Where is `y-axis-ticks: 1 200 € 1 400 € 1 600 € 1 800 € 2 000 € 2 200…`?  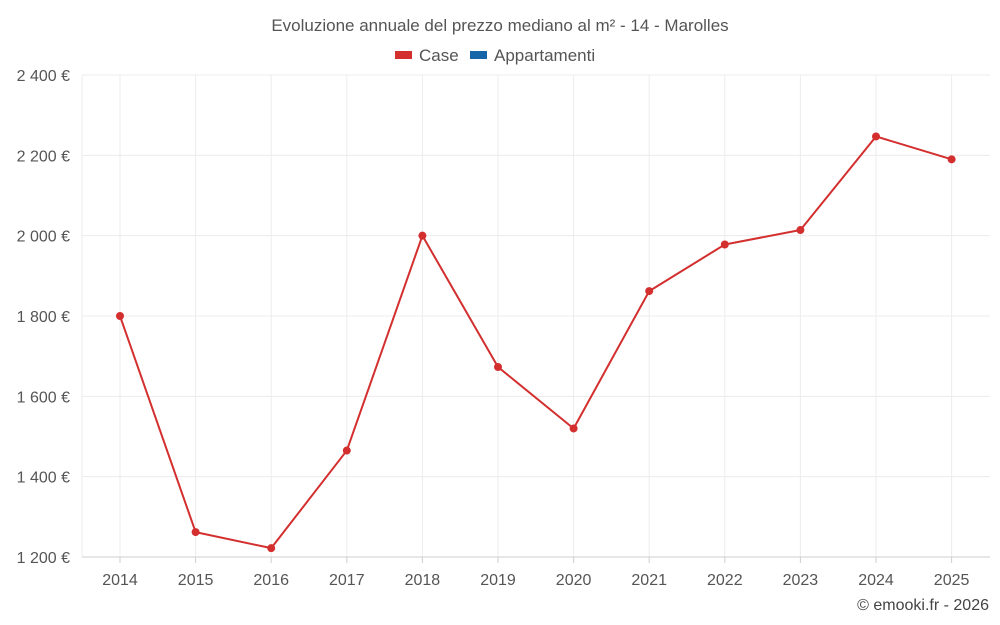
y-axis-ticks: 1 200 € 1 400 € 1 600 € 1 800 € 2 000 € 2 200… is located at coordinates (43, 317).